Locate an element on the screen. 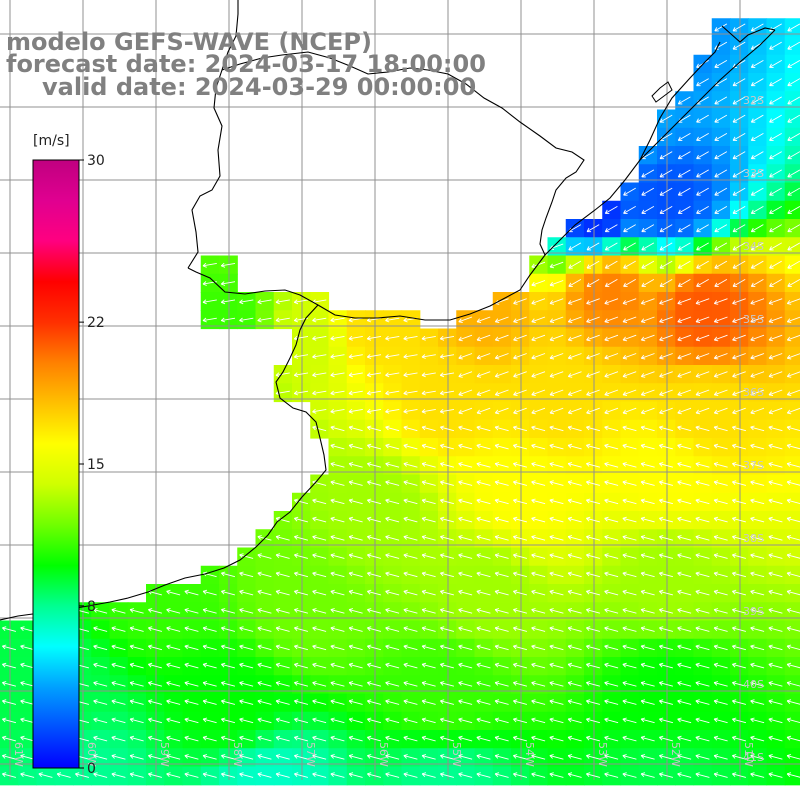 This screenshot has height=800, width=800. colorbar-tick-label: 8 is located at coordinates (91, 607).